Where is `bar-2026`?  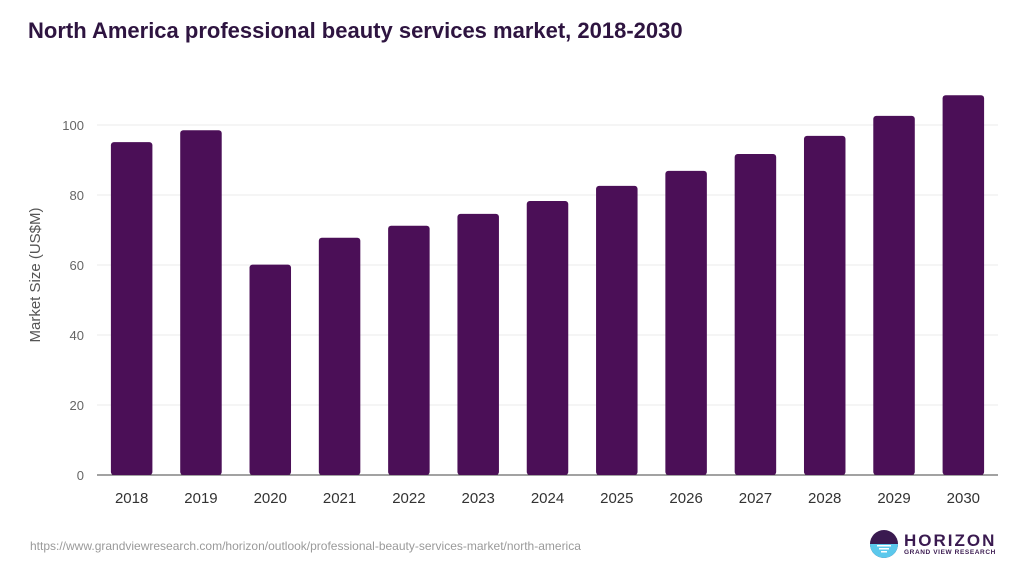
bar-2026 is located at coordinates (686, 322).